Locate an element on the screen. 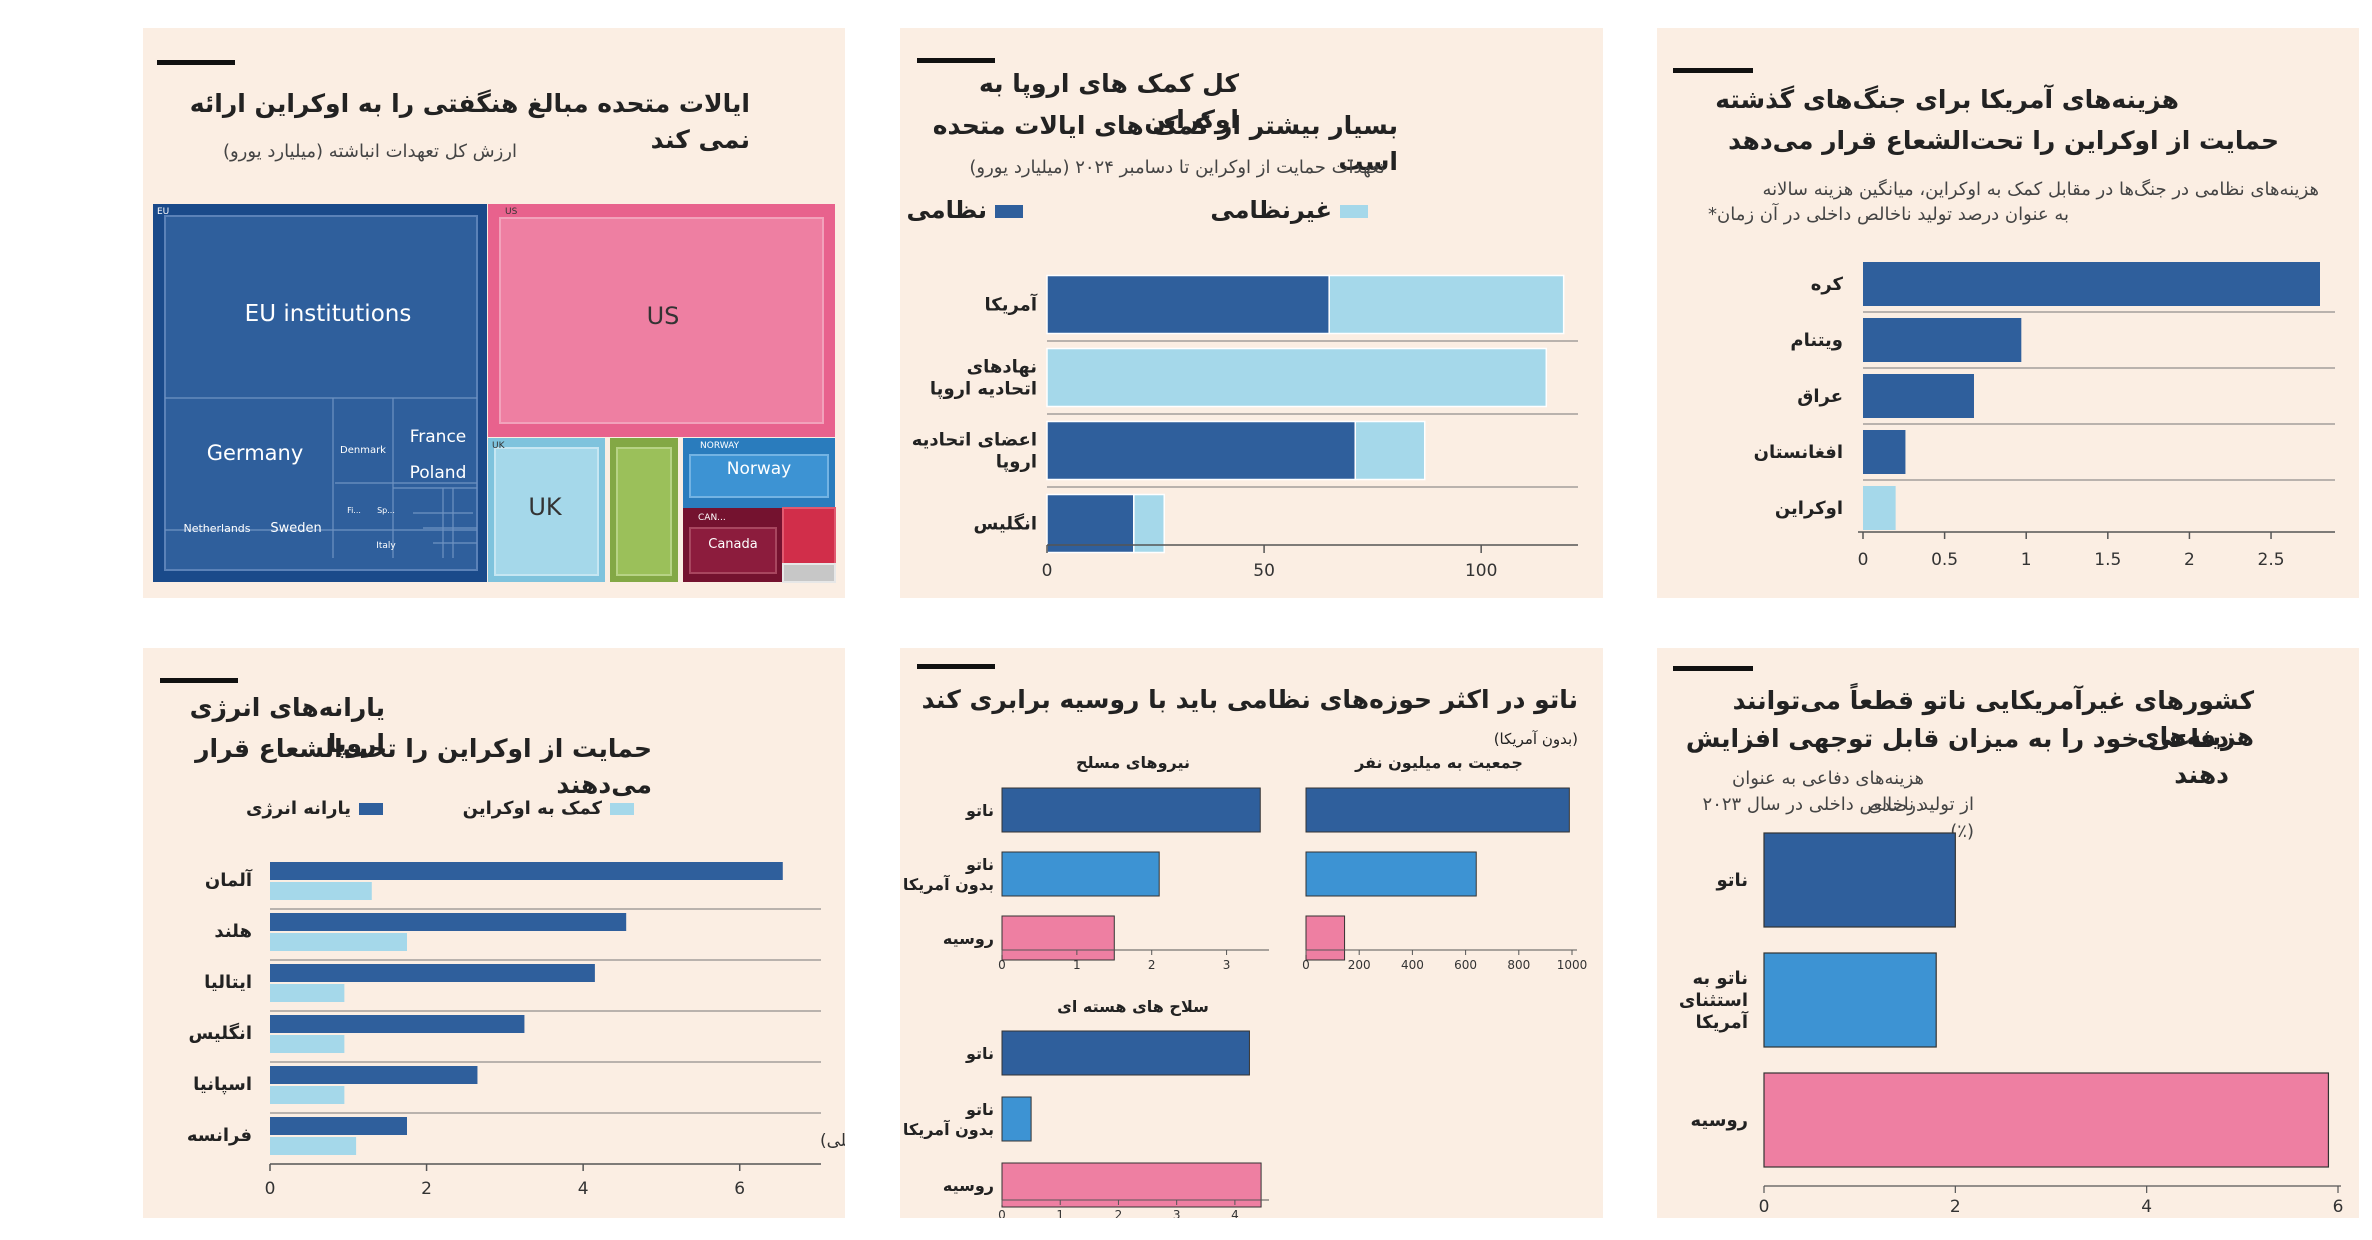 The image size is (2372, 1240). axis-title: تعهدات مالی (٪ تولید ناخالص داخلی) is located at coordinates (832, 1141).